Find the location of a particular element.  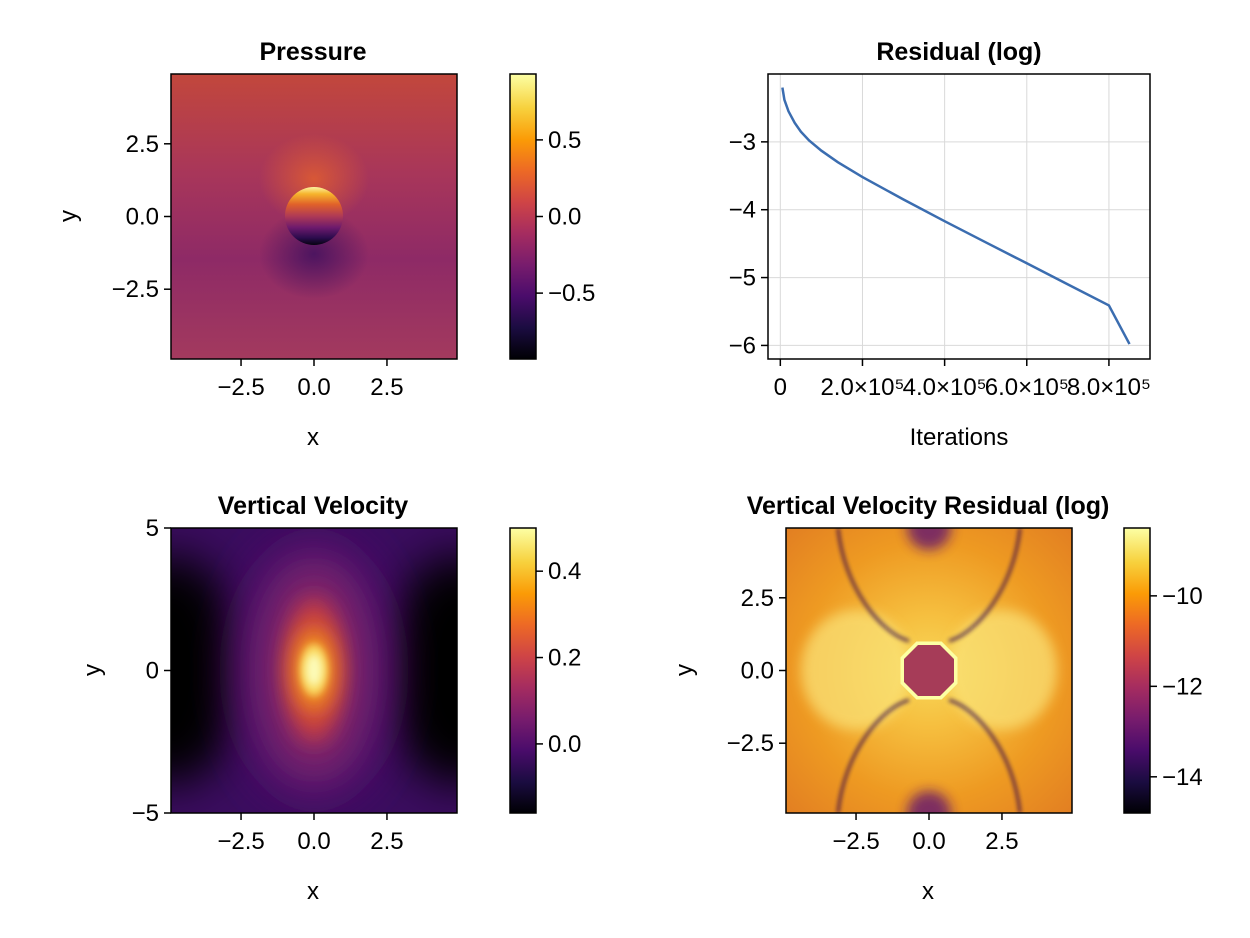

vvel-ylabel: y is located at coordinates (92, 670).